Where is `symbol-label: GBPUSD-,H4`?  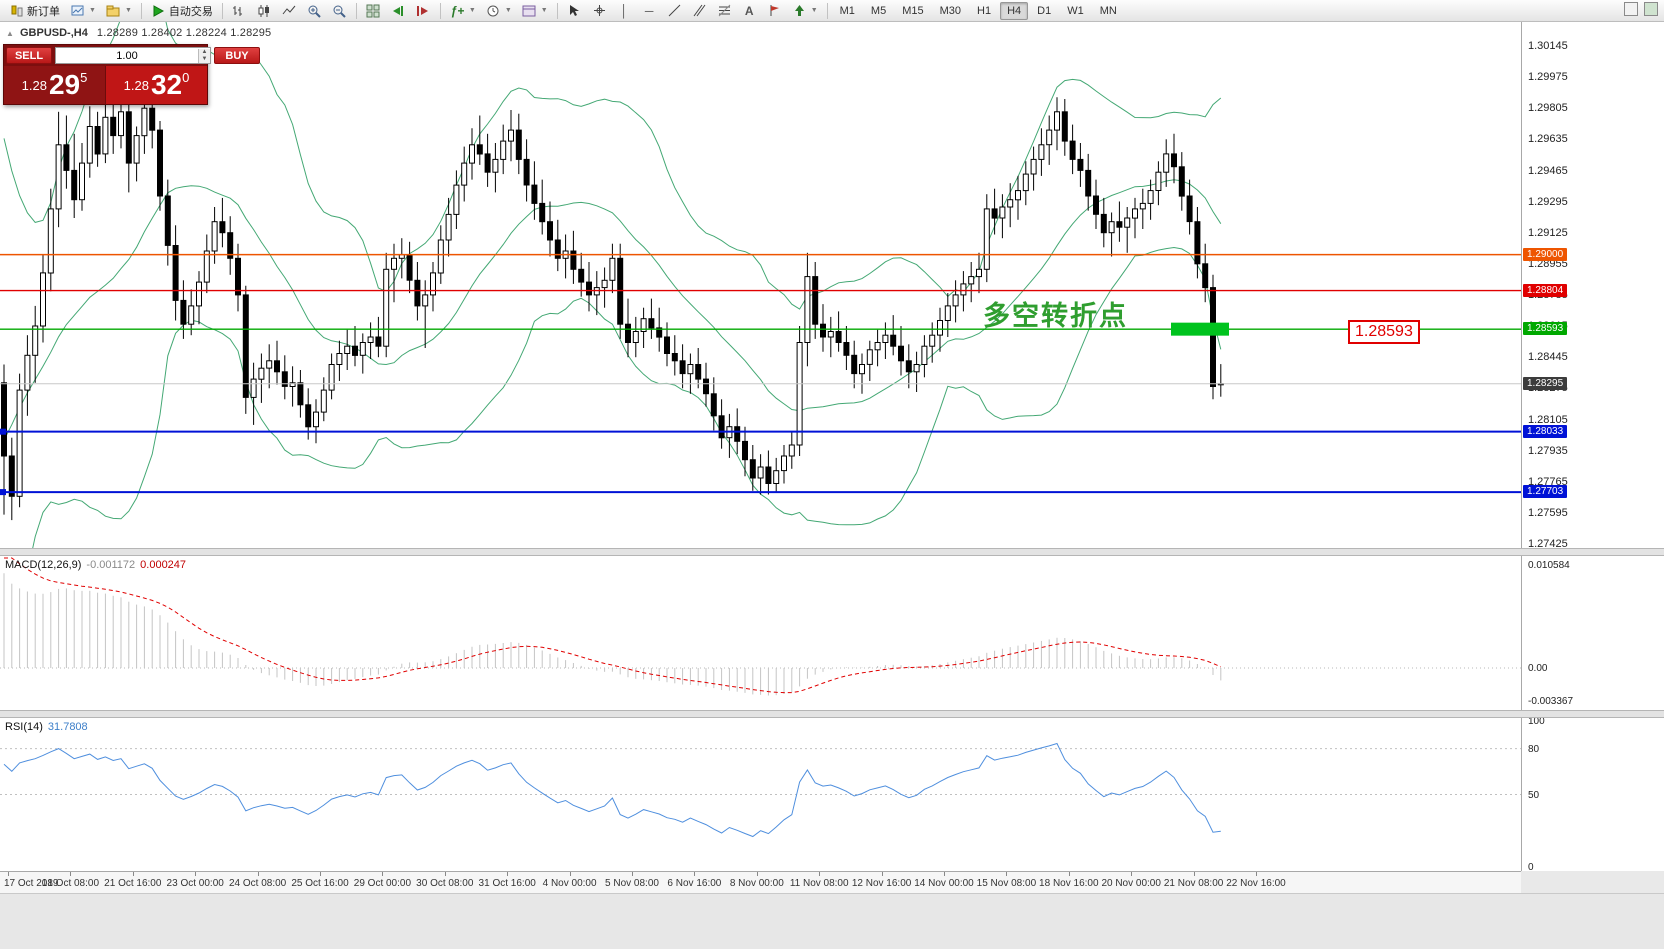 symbol-label: GBPUSD-,H4 is located at coordinates (53, 33).